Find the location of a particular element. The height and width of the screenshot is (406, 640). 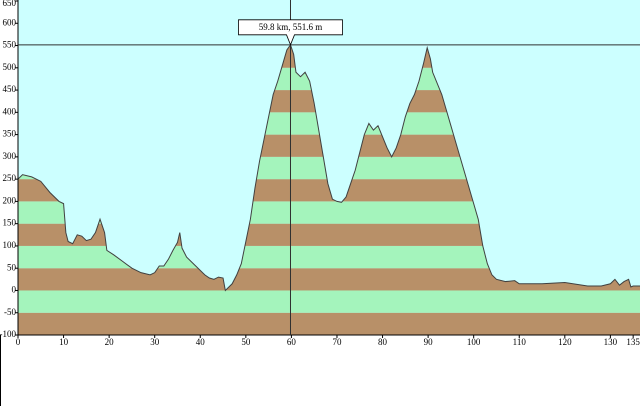

x-tick-label: 130 is located at coordinates (611, 342).